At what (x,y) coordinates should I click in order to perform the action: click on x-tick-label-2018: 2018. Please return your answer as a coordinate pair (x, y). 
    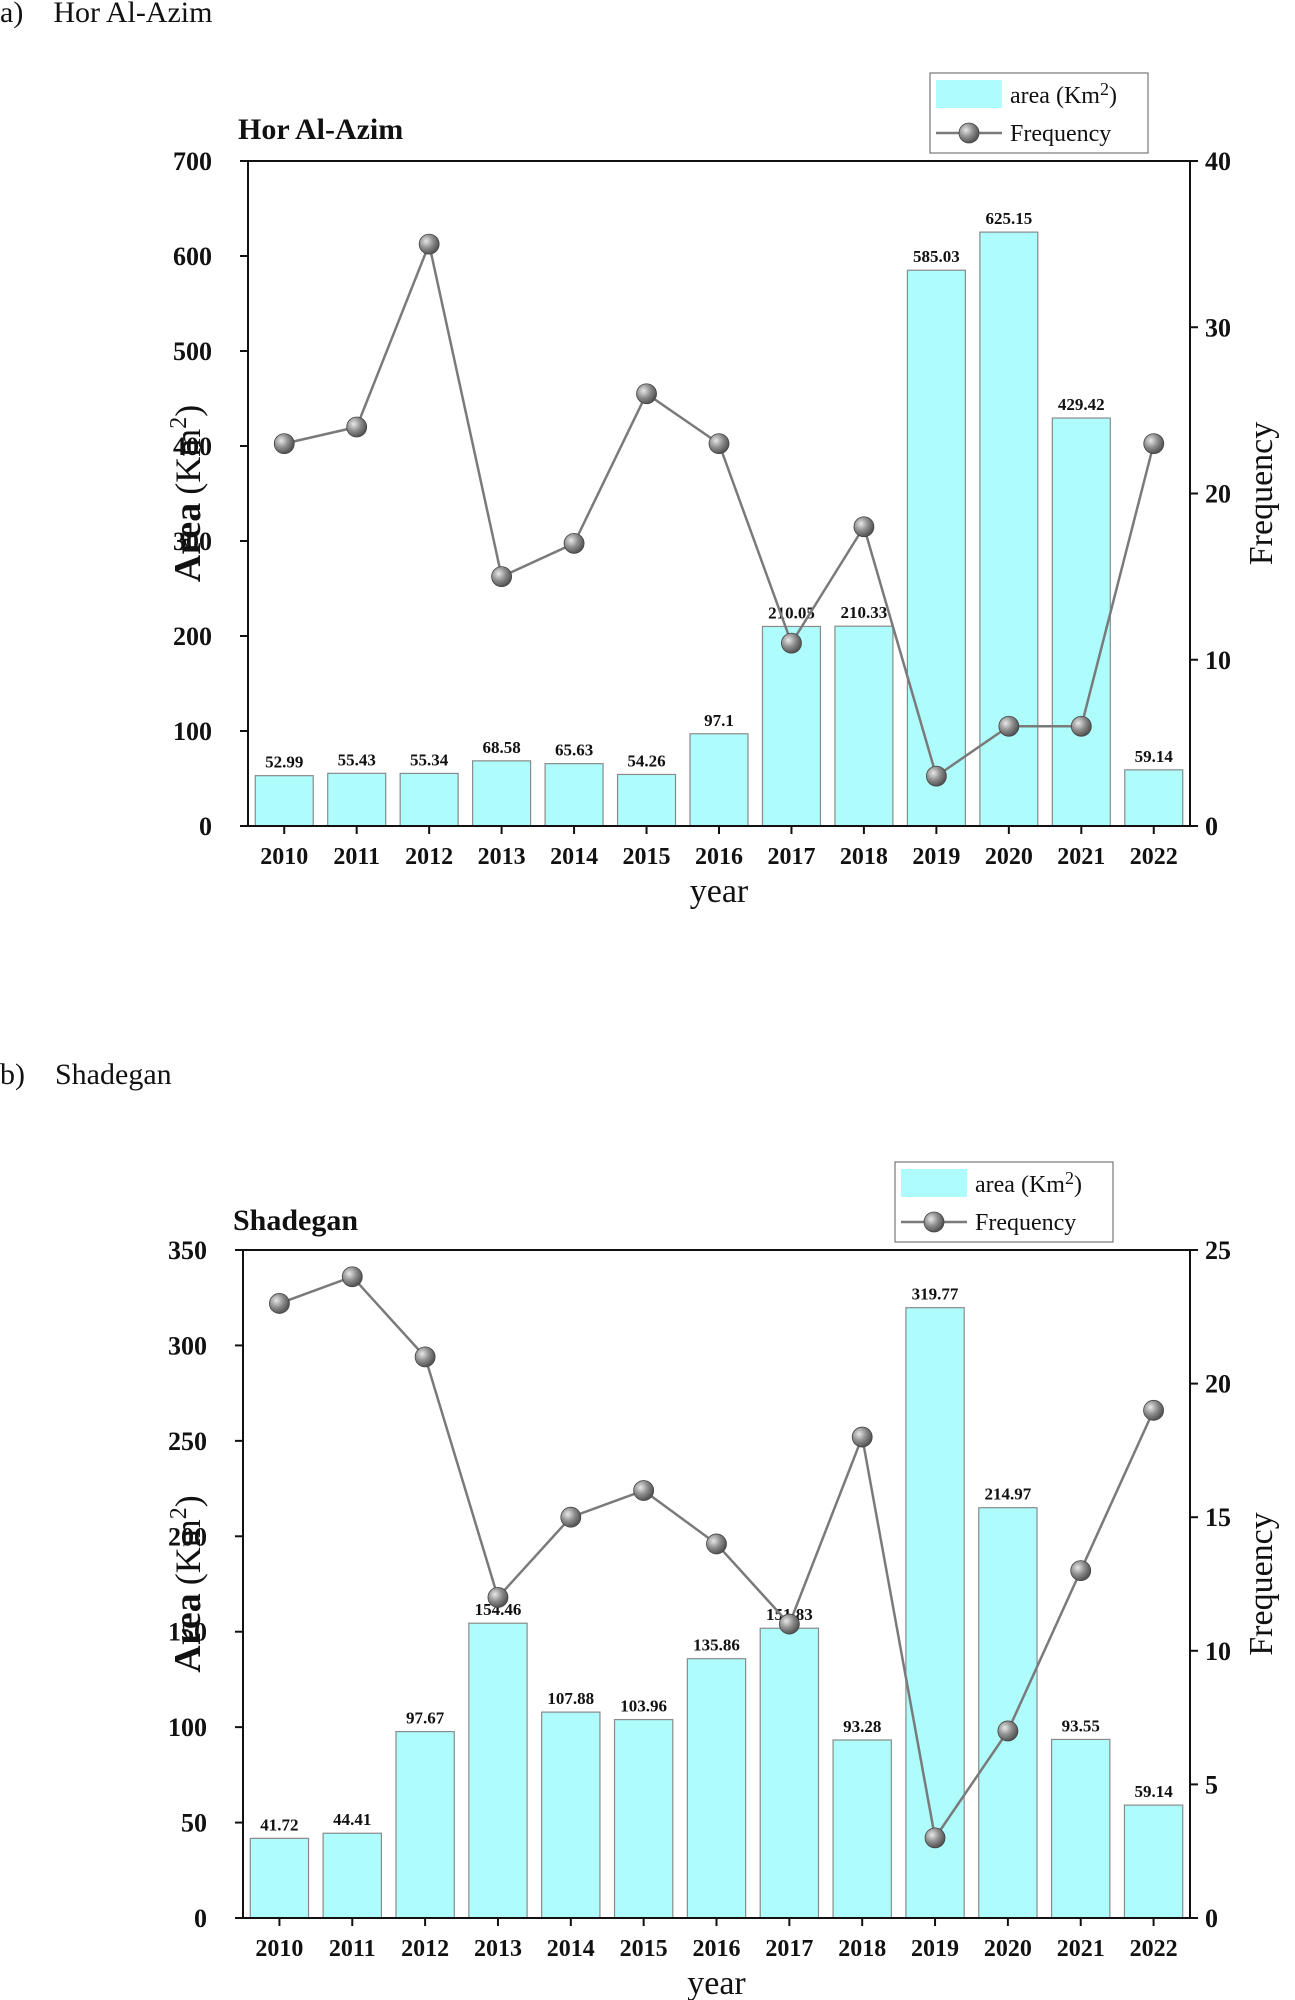
    Looking at the image, I should click on (864, 857).